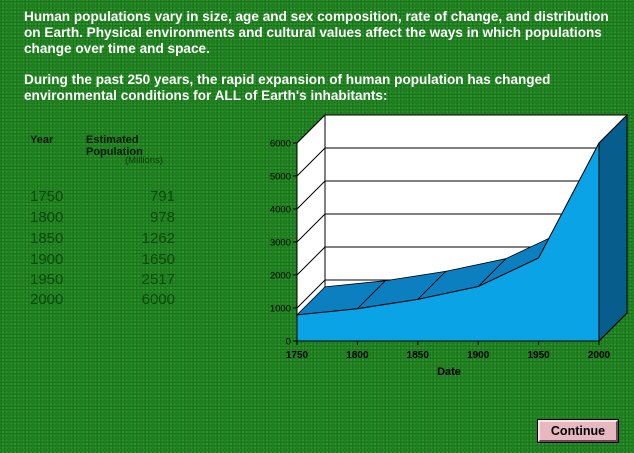 This screenshot has width=634, height=453. I want to click on table-row-year: 2000, so click(47, 299).